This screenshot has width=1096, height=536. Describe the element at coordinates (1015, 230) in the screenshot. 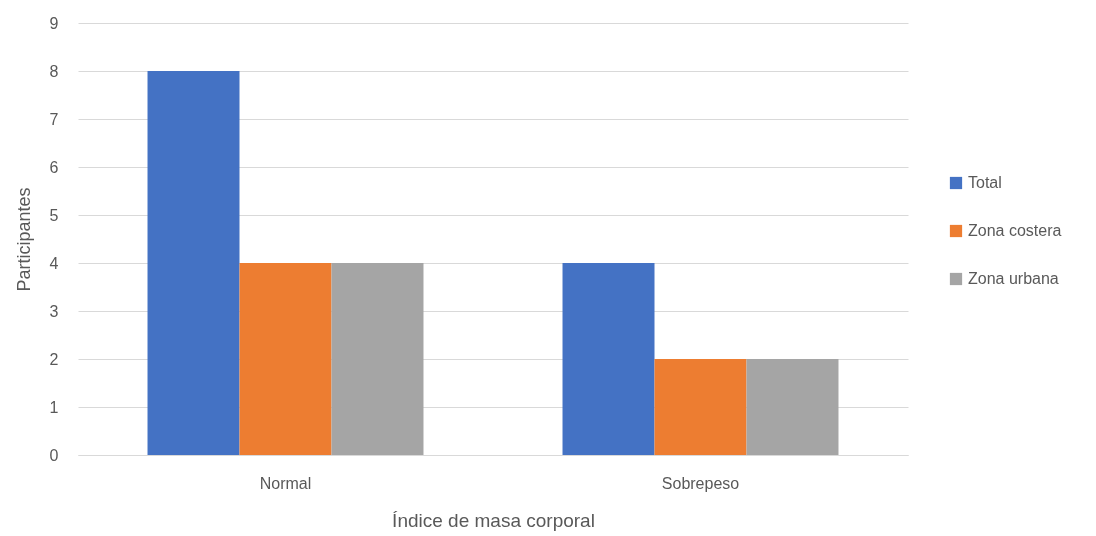

I see `legend-label: Zona costera` at that location.